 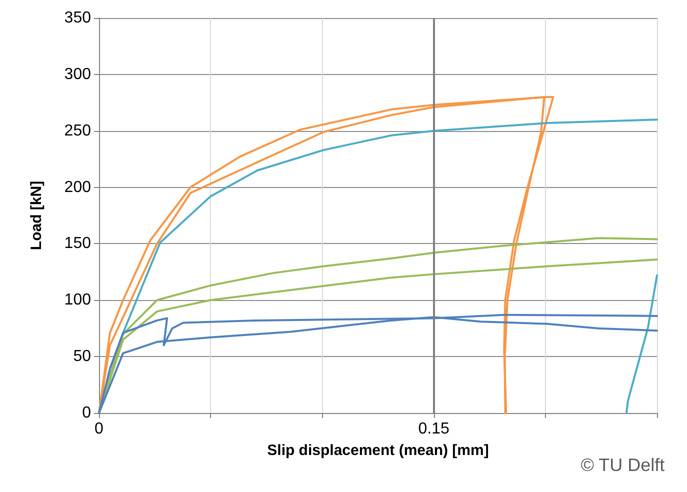 I want to click on x-tick-label: 0.15, so click(x=434, y=429).